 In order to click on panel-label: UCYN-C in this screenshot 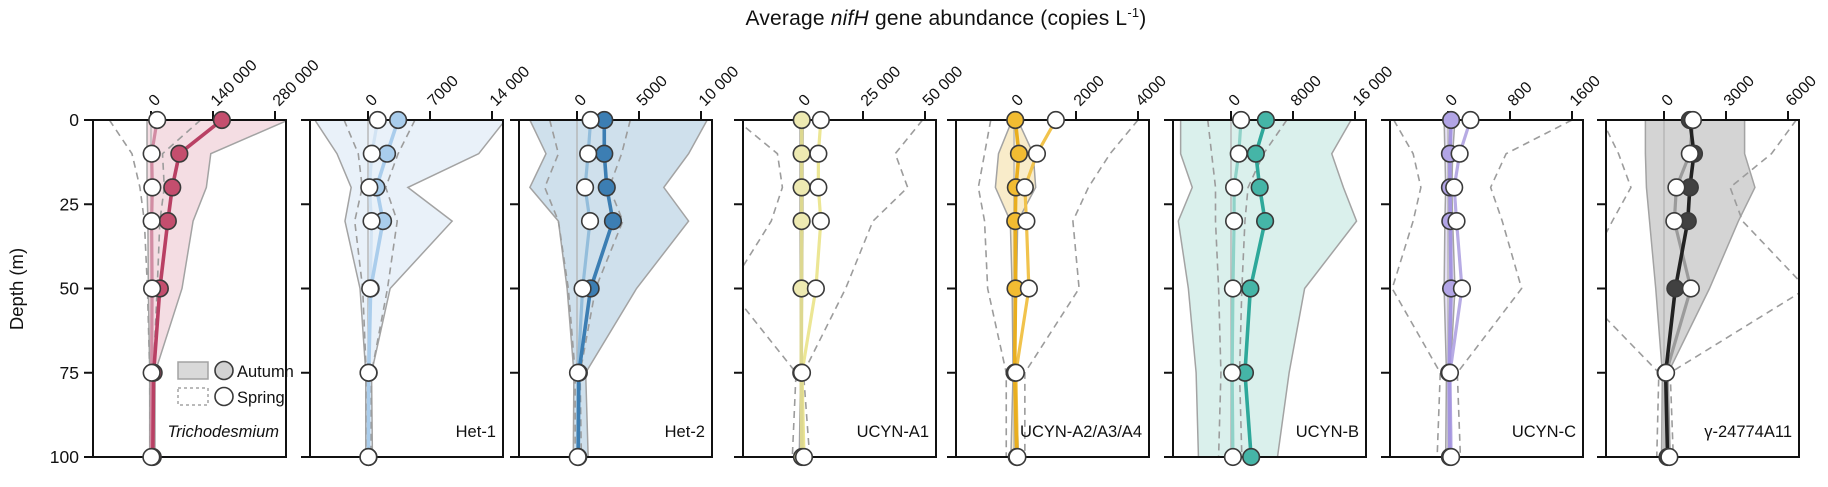, I will do `click(1544, 432)`.